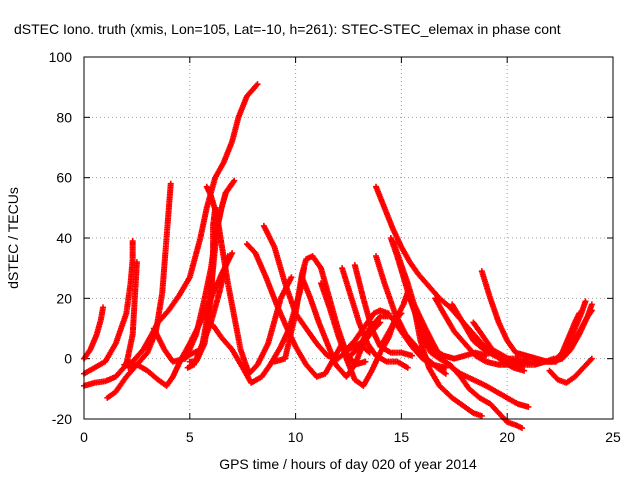 This screenshot has width=640, height=480. Describe the element at coordinates (13, 238) in the screenshot. I see `y-axis-label: dSTEC / TECUs` at that location.